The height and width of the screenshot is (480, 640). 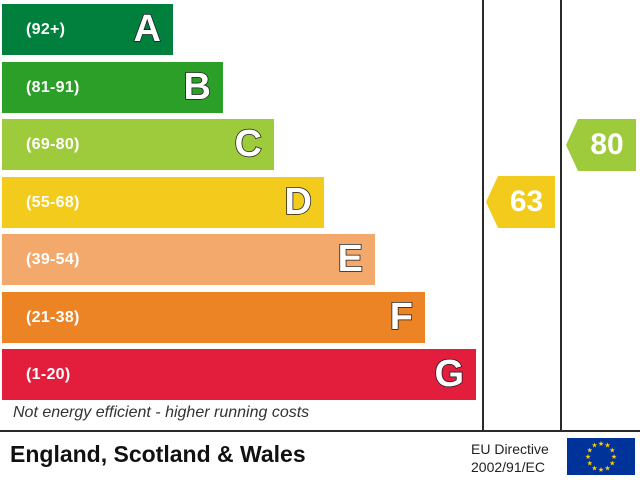 I want to click on band-f: (21-38) F, so click(x=213, y=317).